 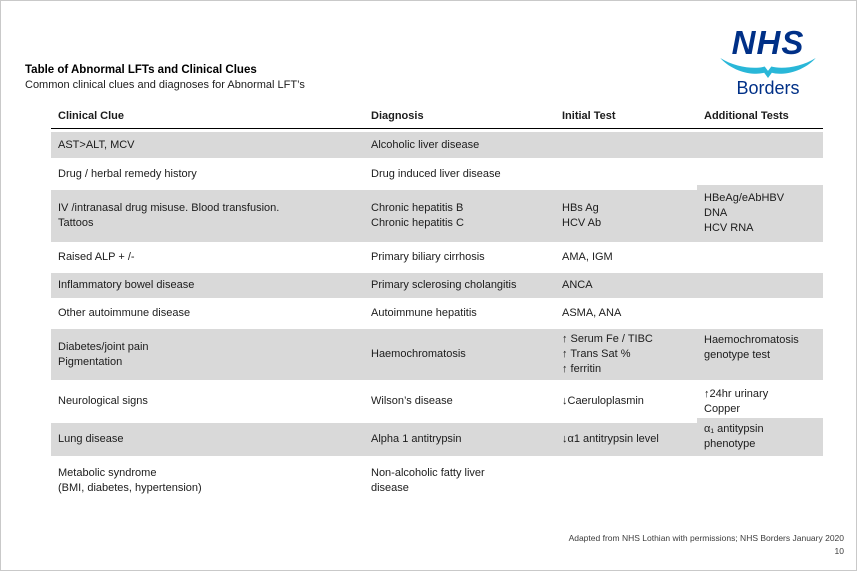 What do you see at coordinates (207, 285) in the screenshot?
I see `cell-clinical-clue: Inflammatory bowel disease` at bounding box center [207, 285].